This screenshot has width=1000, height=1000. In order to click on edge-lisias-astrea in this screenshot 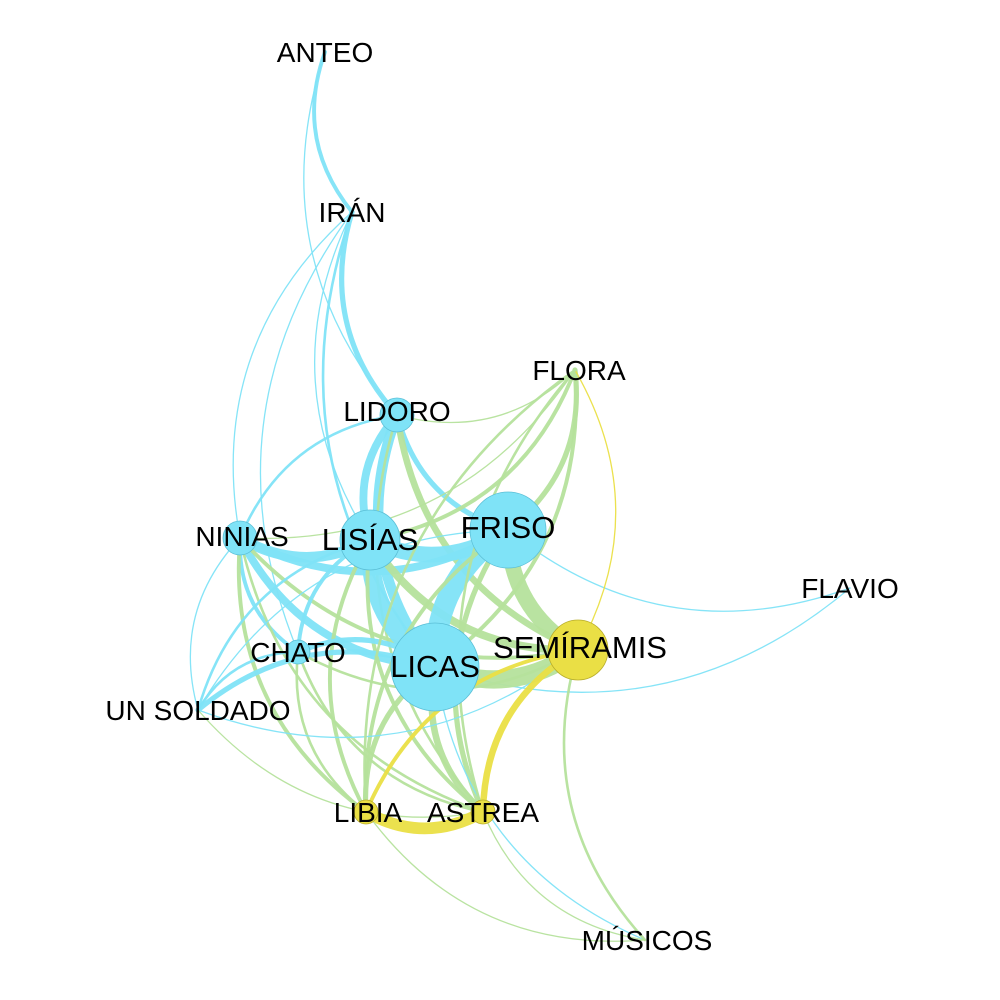, I will do `click(425, 676)`.